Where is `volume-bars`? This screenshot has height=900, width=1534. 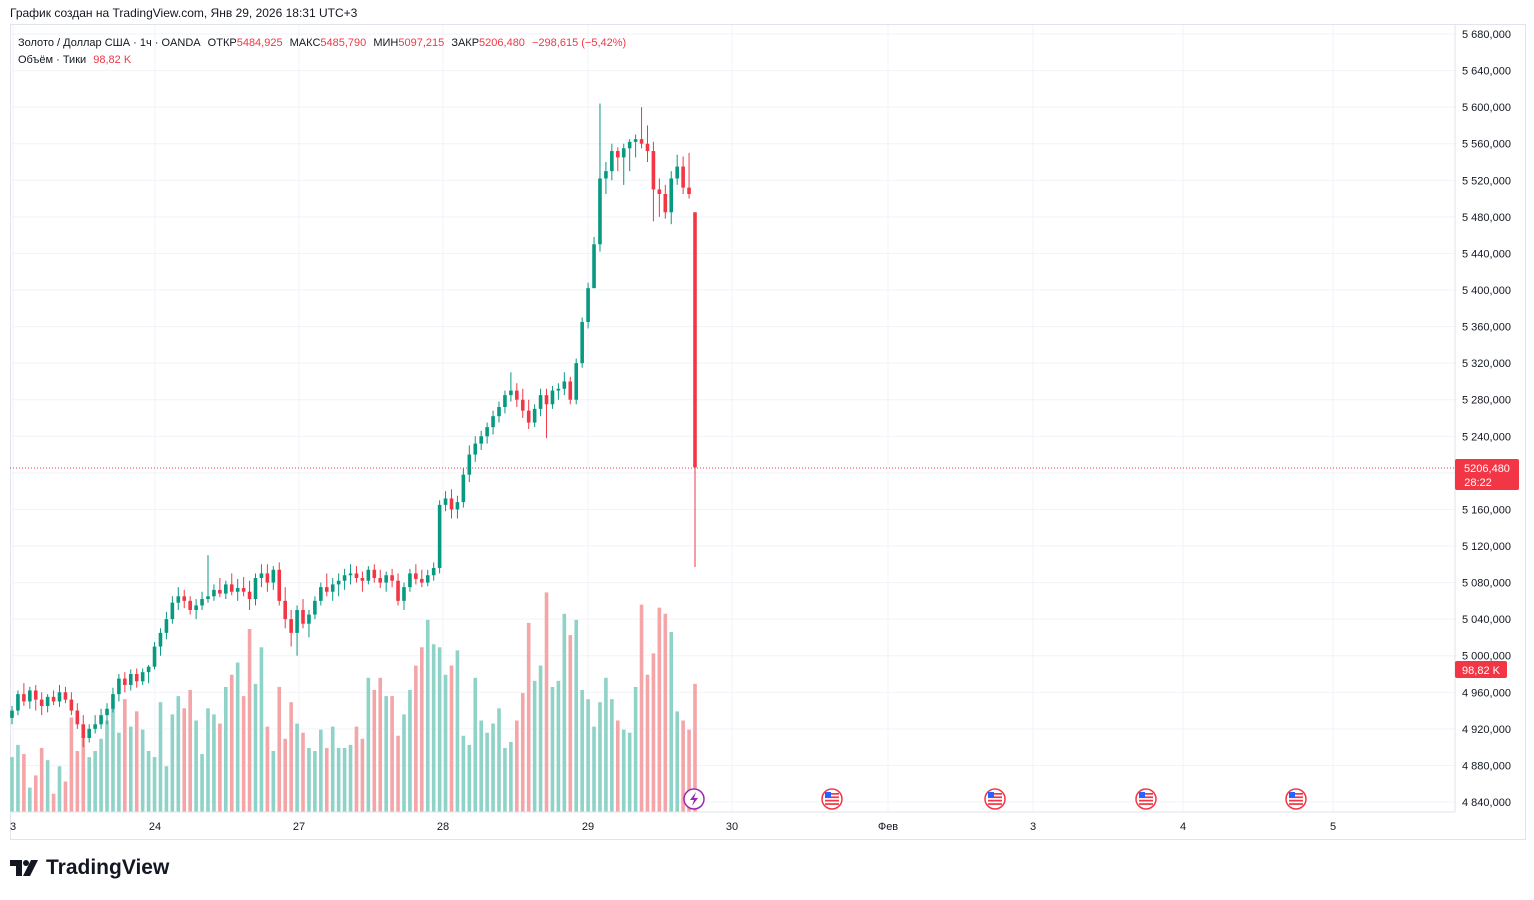
volume-bars is located at coordinates (353, 702).